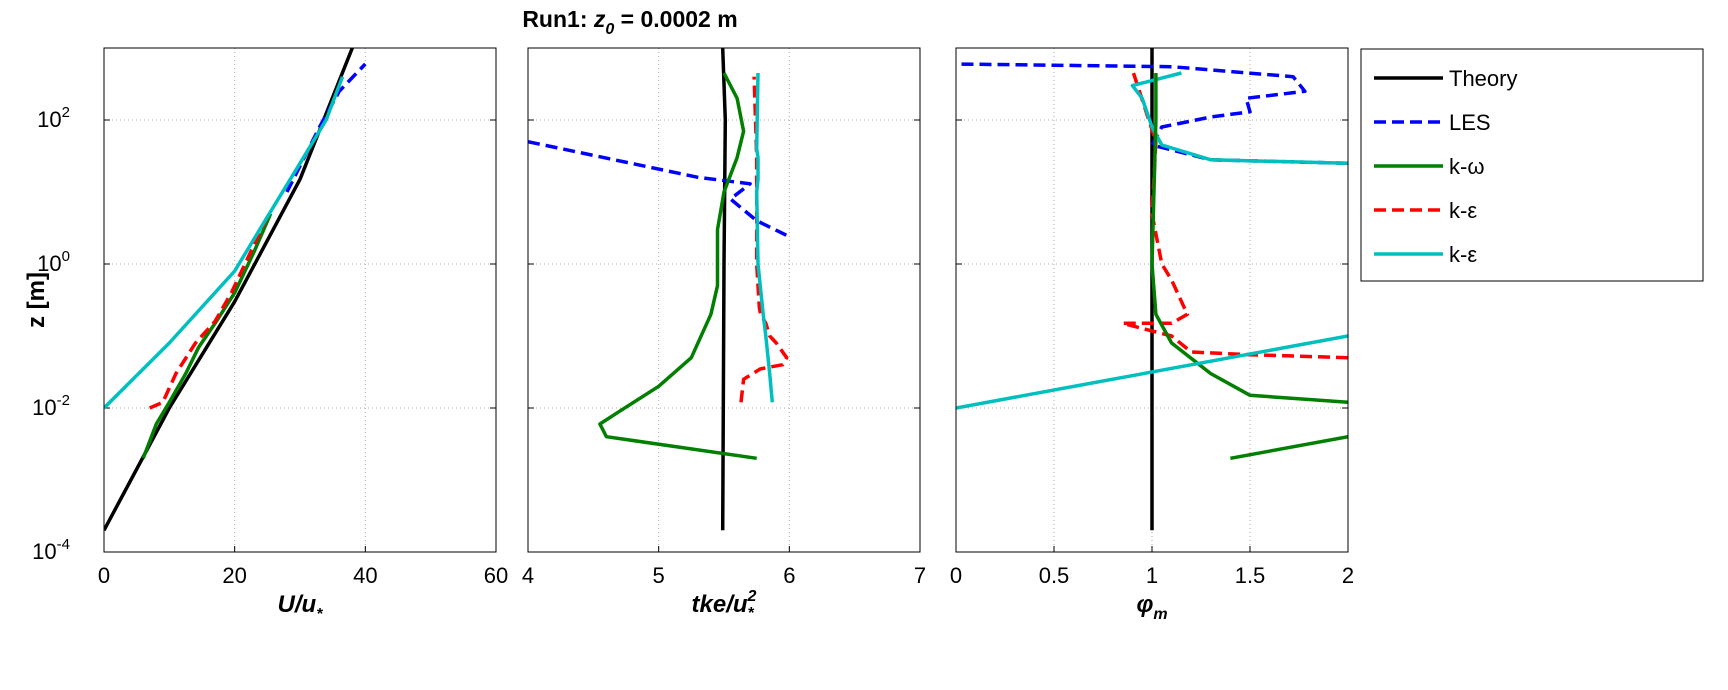 The height and width of the screenshot is (690, 1728). What do you see at coordinates (1348, 575) in the screenshot?
I see `x-tick-label: 2` at bounding box center [1348, 575].